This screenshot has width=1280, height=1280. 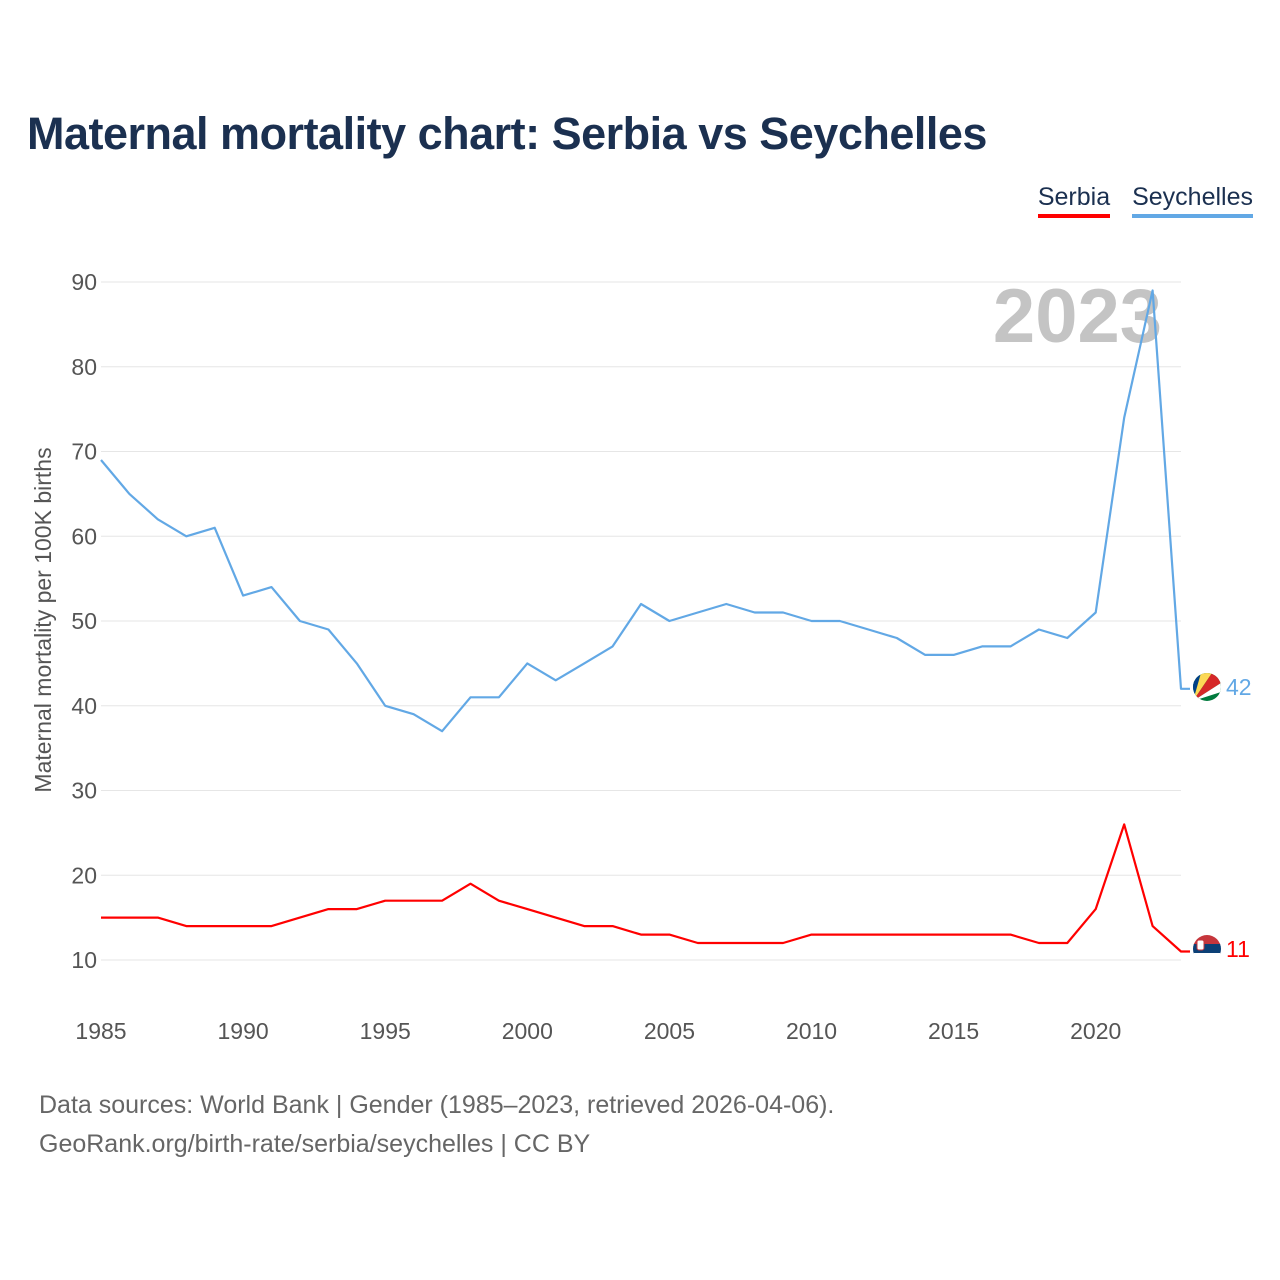 I want to click on y-tick-label: 20, so click(x=84, y=875).